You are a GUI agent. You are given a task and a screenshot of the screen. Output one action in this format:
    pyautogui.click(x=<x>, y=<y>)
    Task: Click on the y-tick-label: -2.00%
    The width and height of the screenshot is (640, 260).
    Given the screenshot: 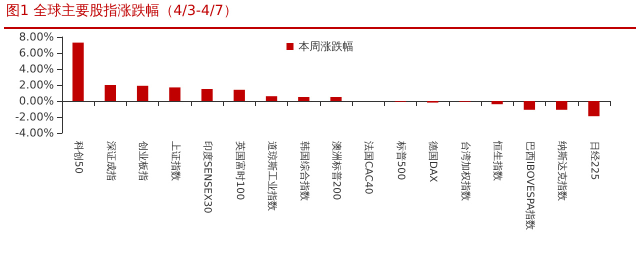 What is the action you would take?
    pyautogui.click(x=34, y=117)
    